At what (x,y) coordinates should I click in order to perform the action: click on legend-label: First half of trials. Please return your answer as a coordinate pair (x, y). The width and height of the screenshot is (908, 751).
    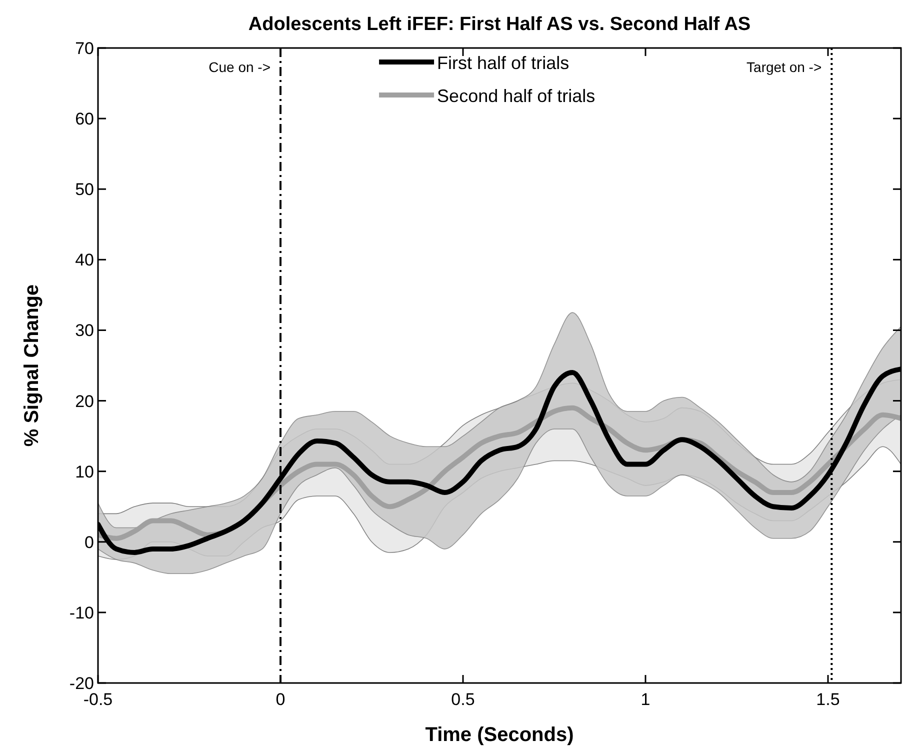
    Looking at the image, I should click on (503, 63).